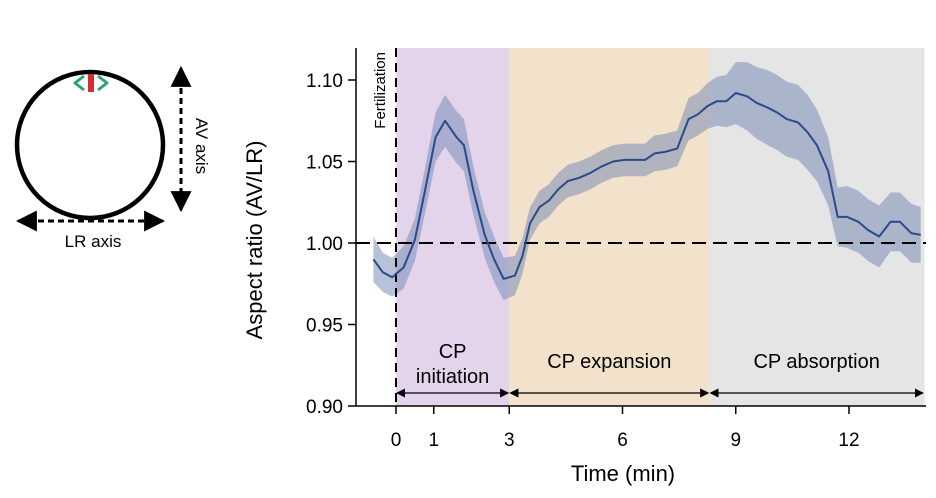  What do you see at coordinates (91, 83) in the screenshot?
I see `cp-marker-icon` at bounding box center [91, 83].